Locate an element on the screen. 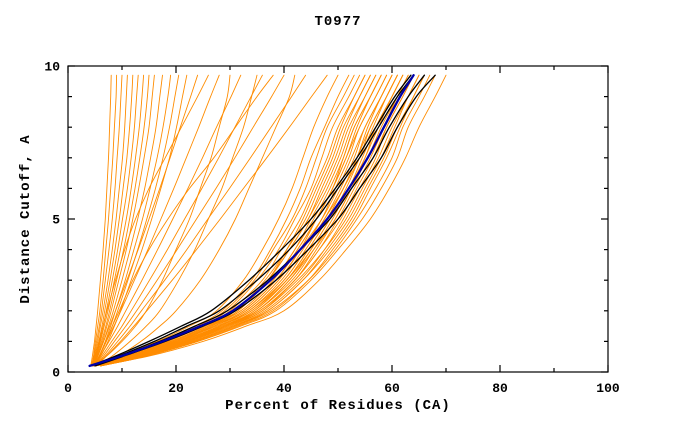  y-tick-label: 5 is located at coordinates (56, 220).